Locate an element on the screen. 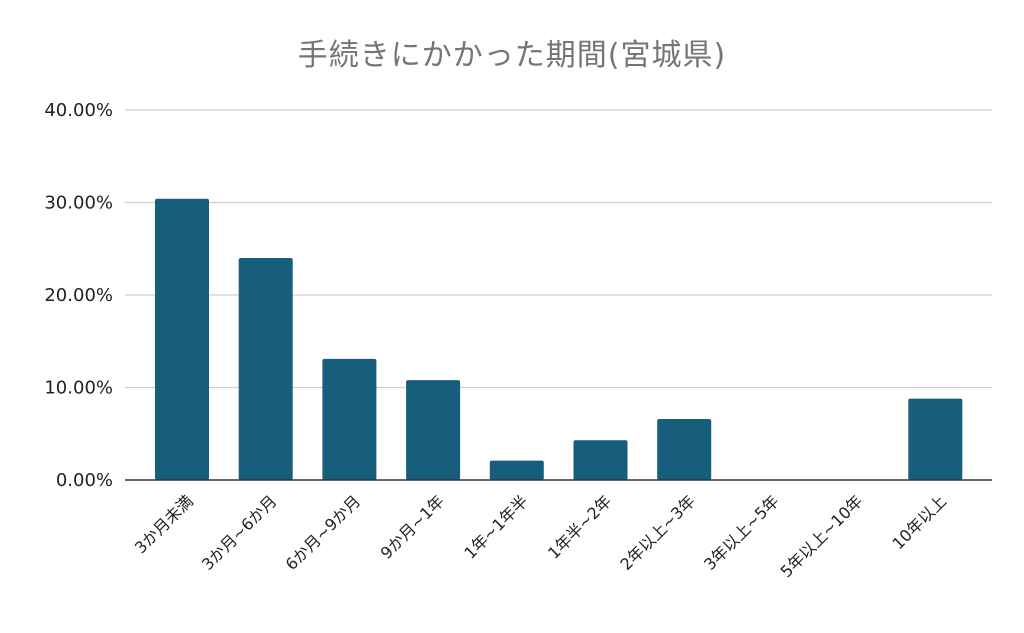 The width and height of the screenshot is (1024, 633). x-tick-label: 3か月未満 is located at coordinates (164, 524).